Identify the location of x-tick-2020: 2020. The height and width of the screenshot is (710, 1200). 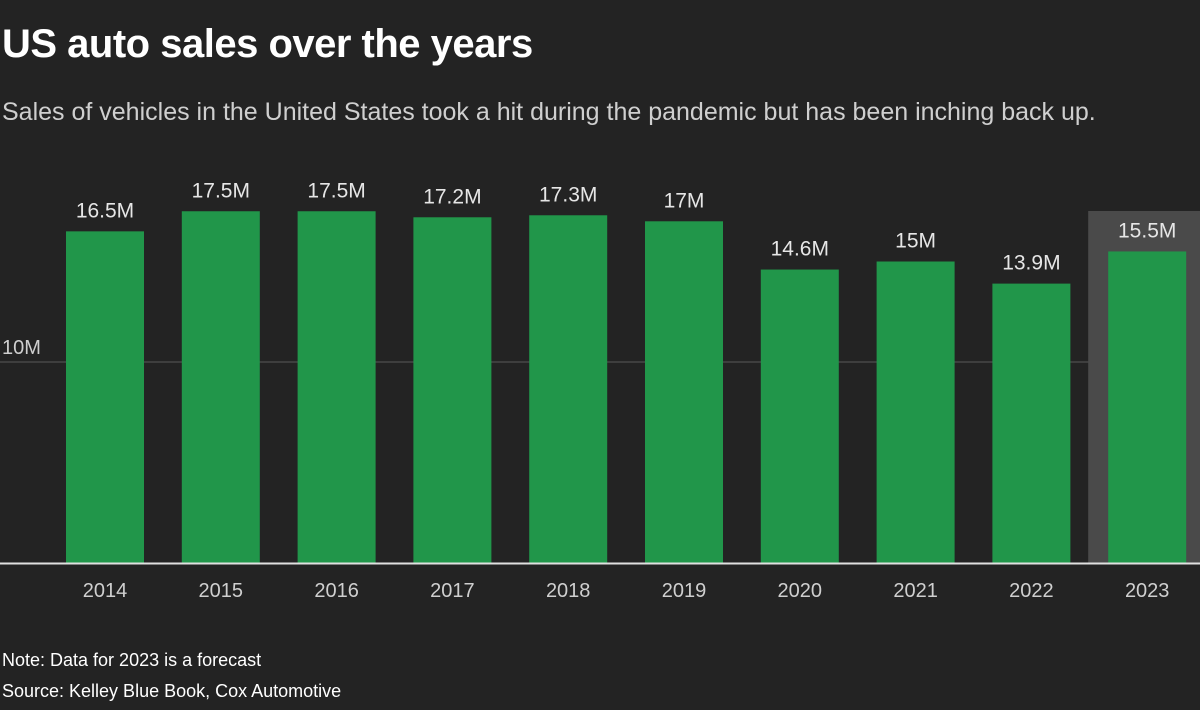
(800, 591).